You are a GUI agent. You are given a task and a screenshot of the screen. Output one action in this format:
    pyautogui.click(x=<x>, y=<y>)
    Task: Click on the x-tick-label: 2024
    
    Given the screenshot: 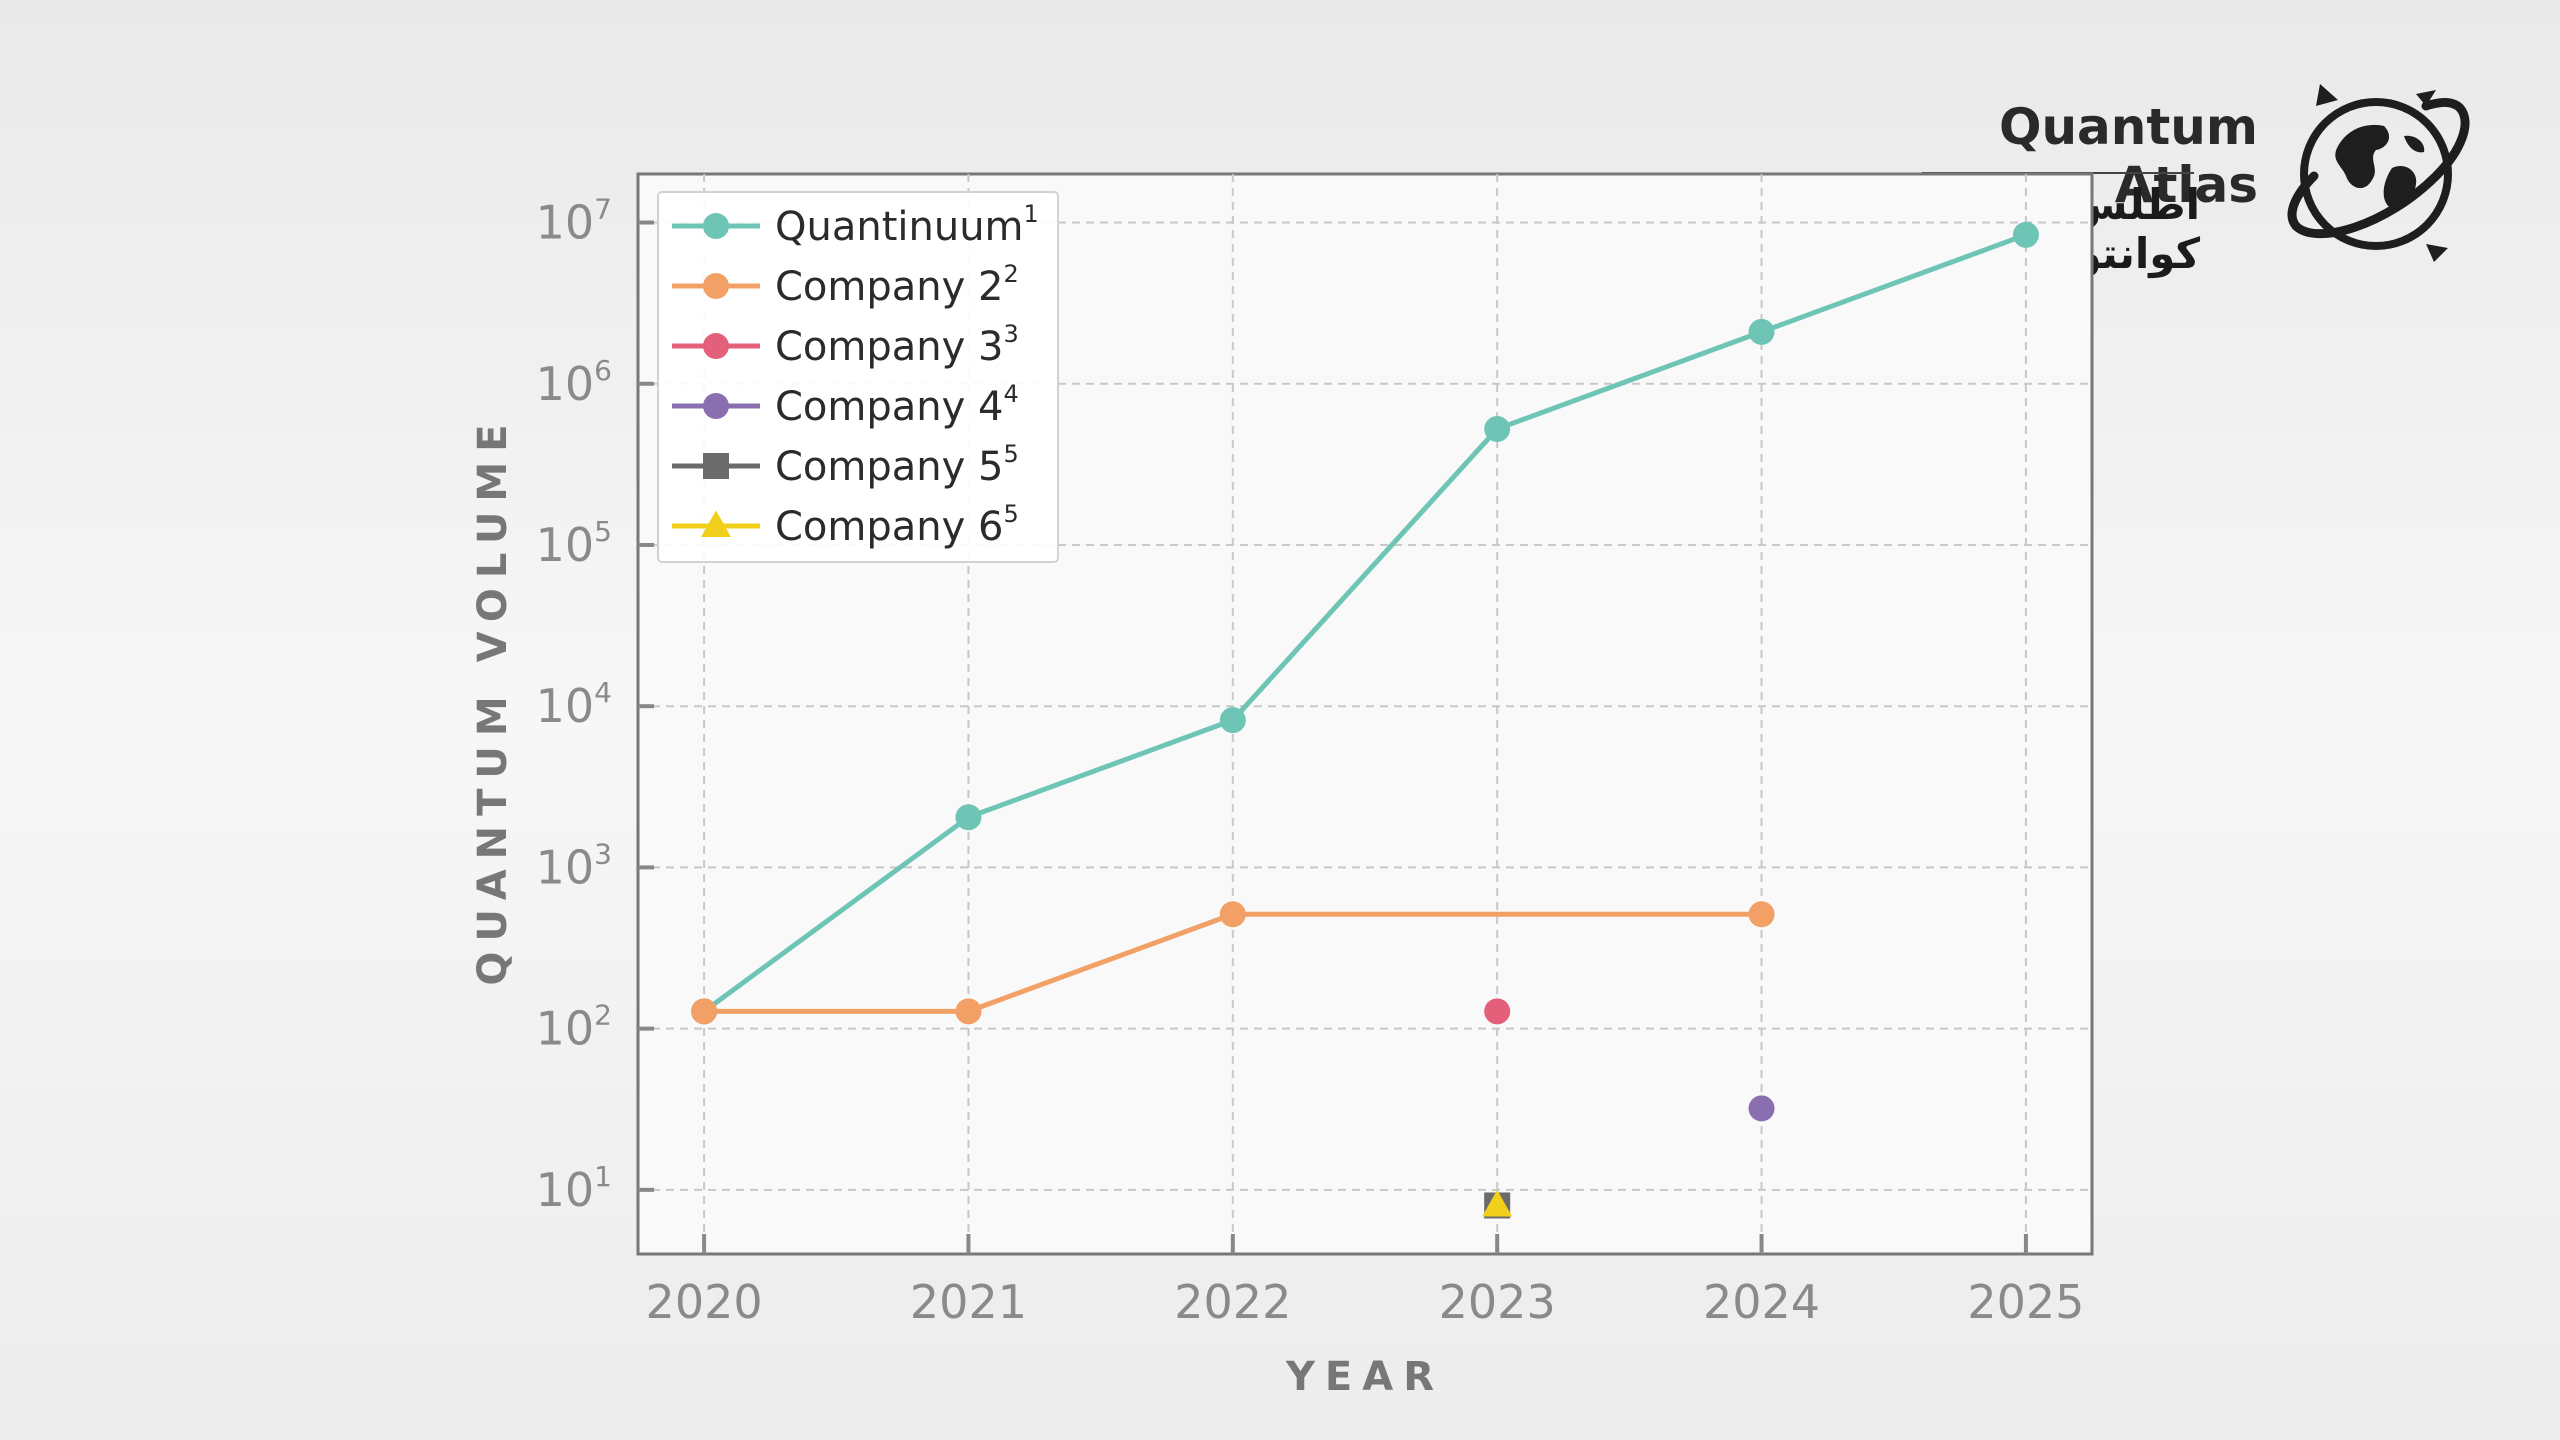 What is the action you would take?
    pyautogui.click(x=1761, y=1302)
    